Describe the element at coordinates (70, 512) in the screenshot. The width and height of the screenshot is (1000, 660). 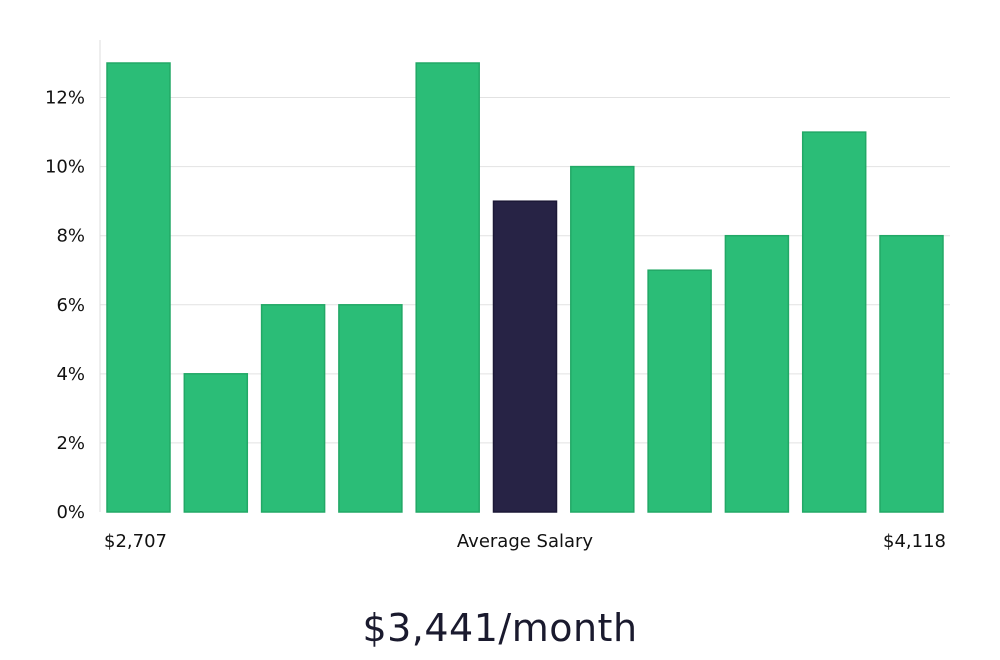
I see `y-tick-label: 0%` at that location.